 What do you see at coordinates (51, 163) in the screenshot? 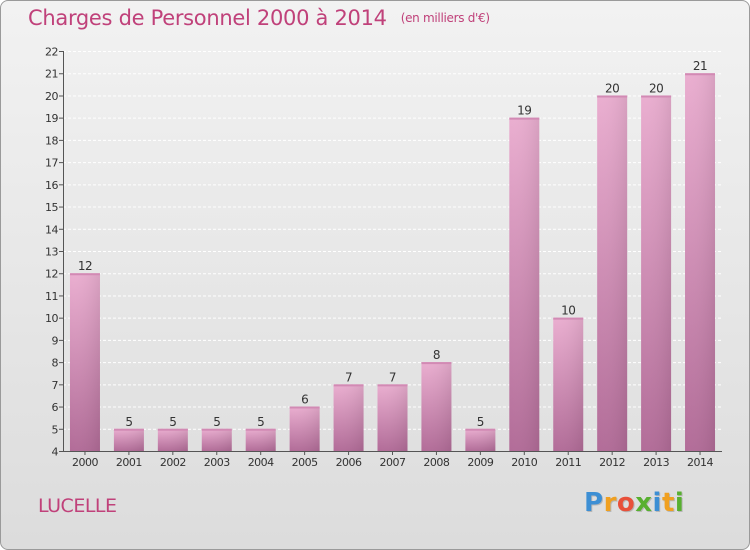
I see `y-tick-label: 17` at bounding box center [51, 163].